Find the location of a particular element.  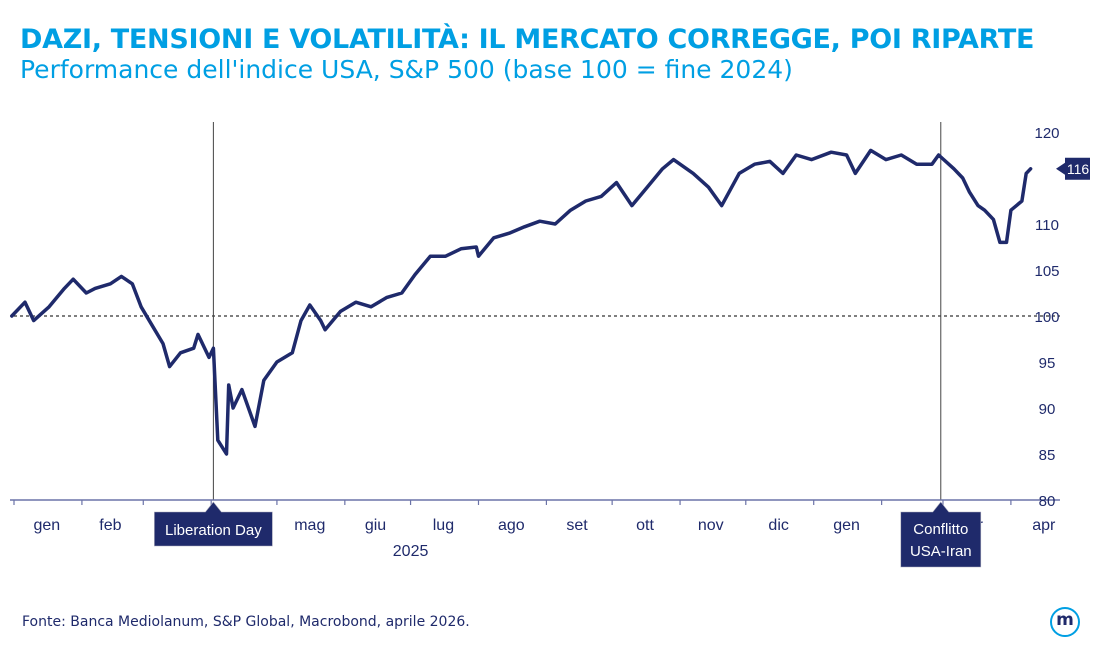

y-tick-label: 100 is located at coordinates (1046, 317).